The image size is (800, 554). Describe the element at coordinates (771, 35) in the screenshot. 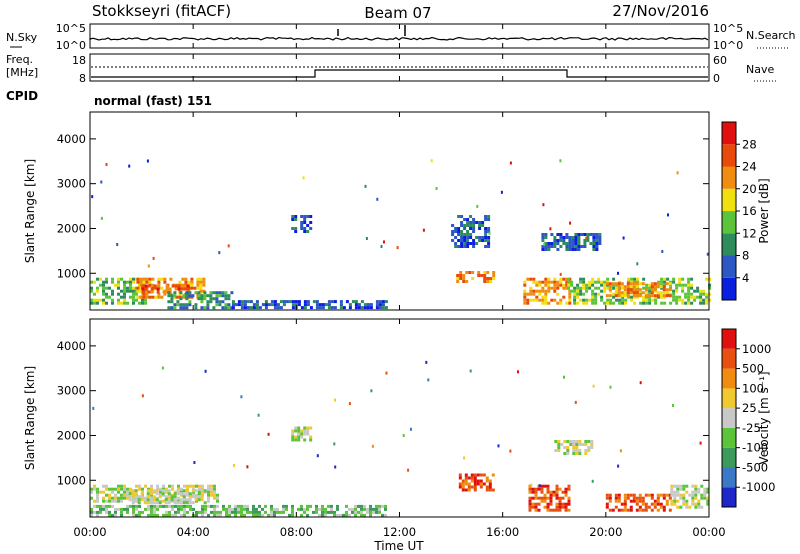

I see `noise-search-label: N.Search` at that location.